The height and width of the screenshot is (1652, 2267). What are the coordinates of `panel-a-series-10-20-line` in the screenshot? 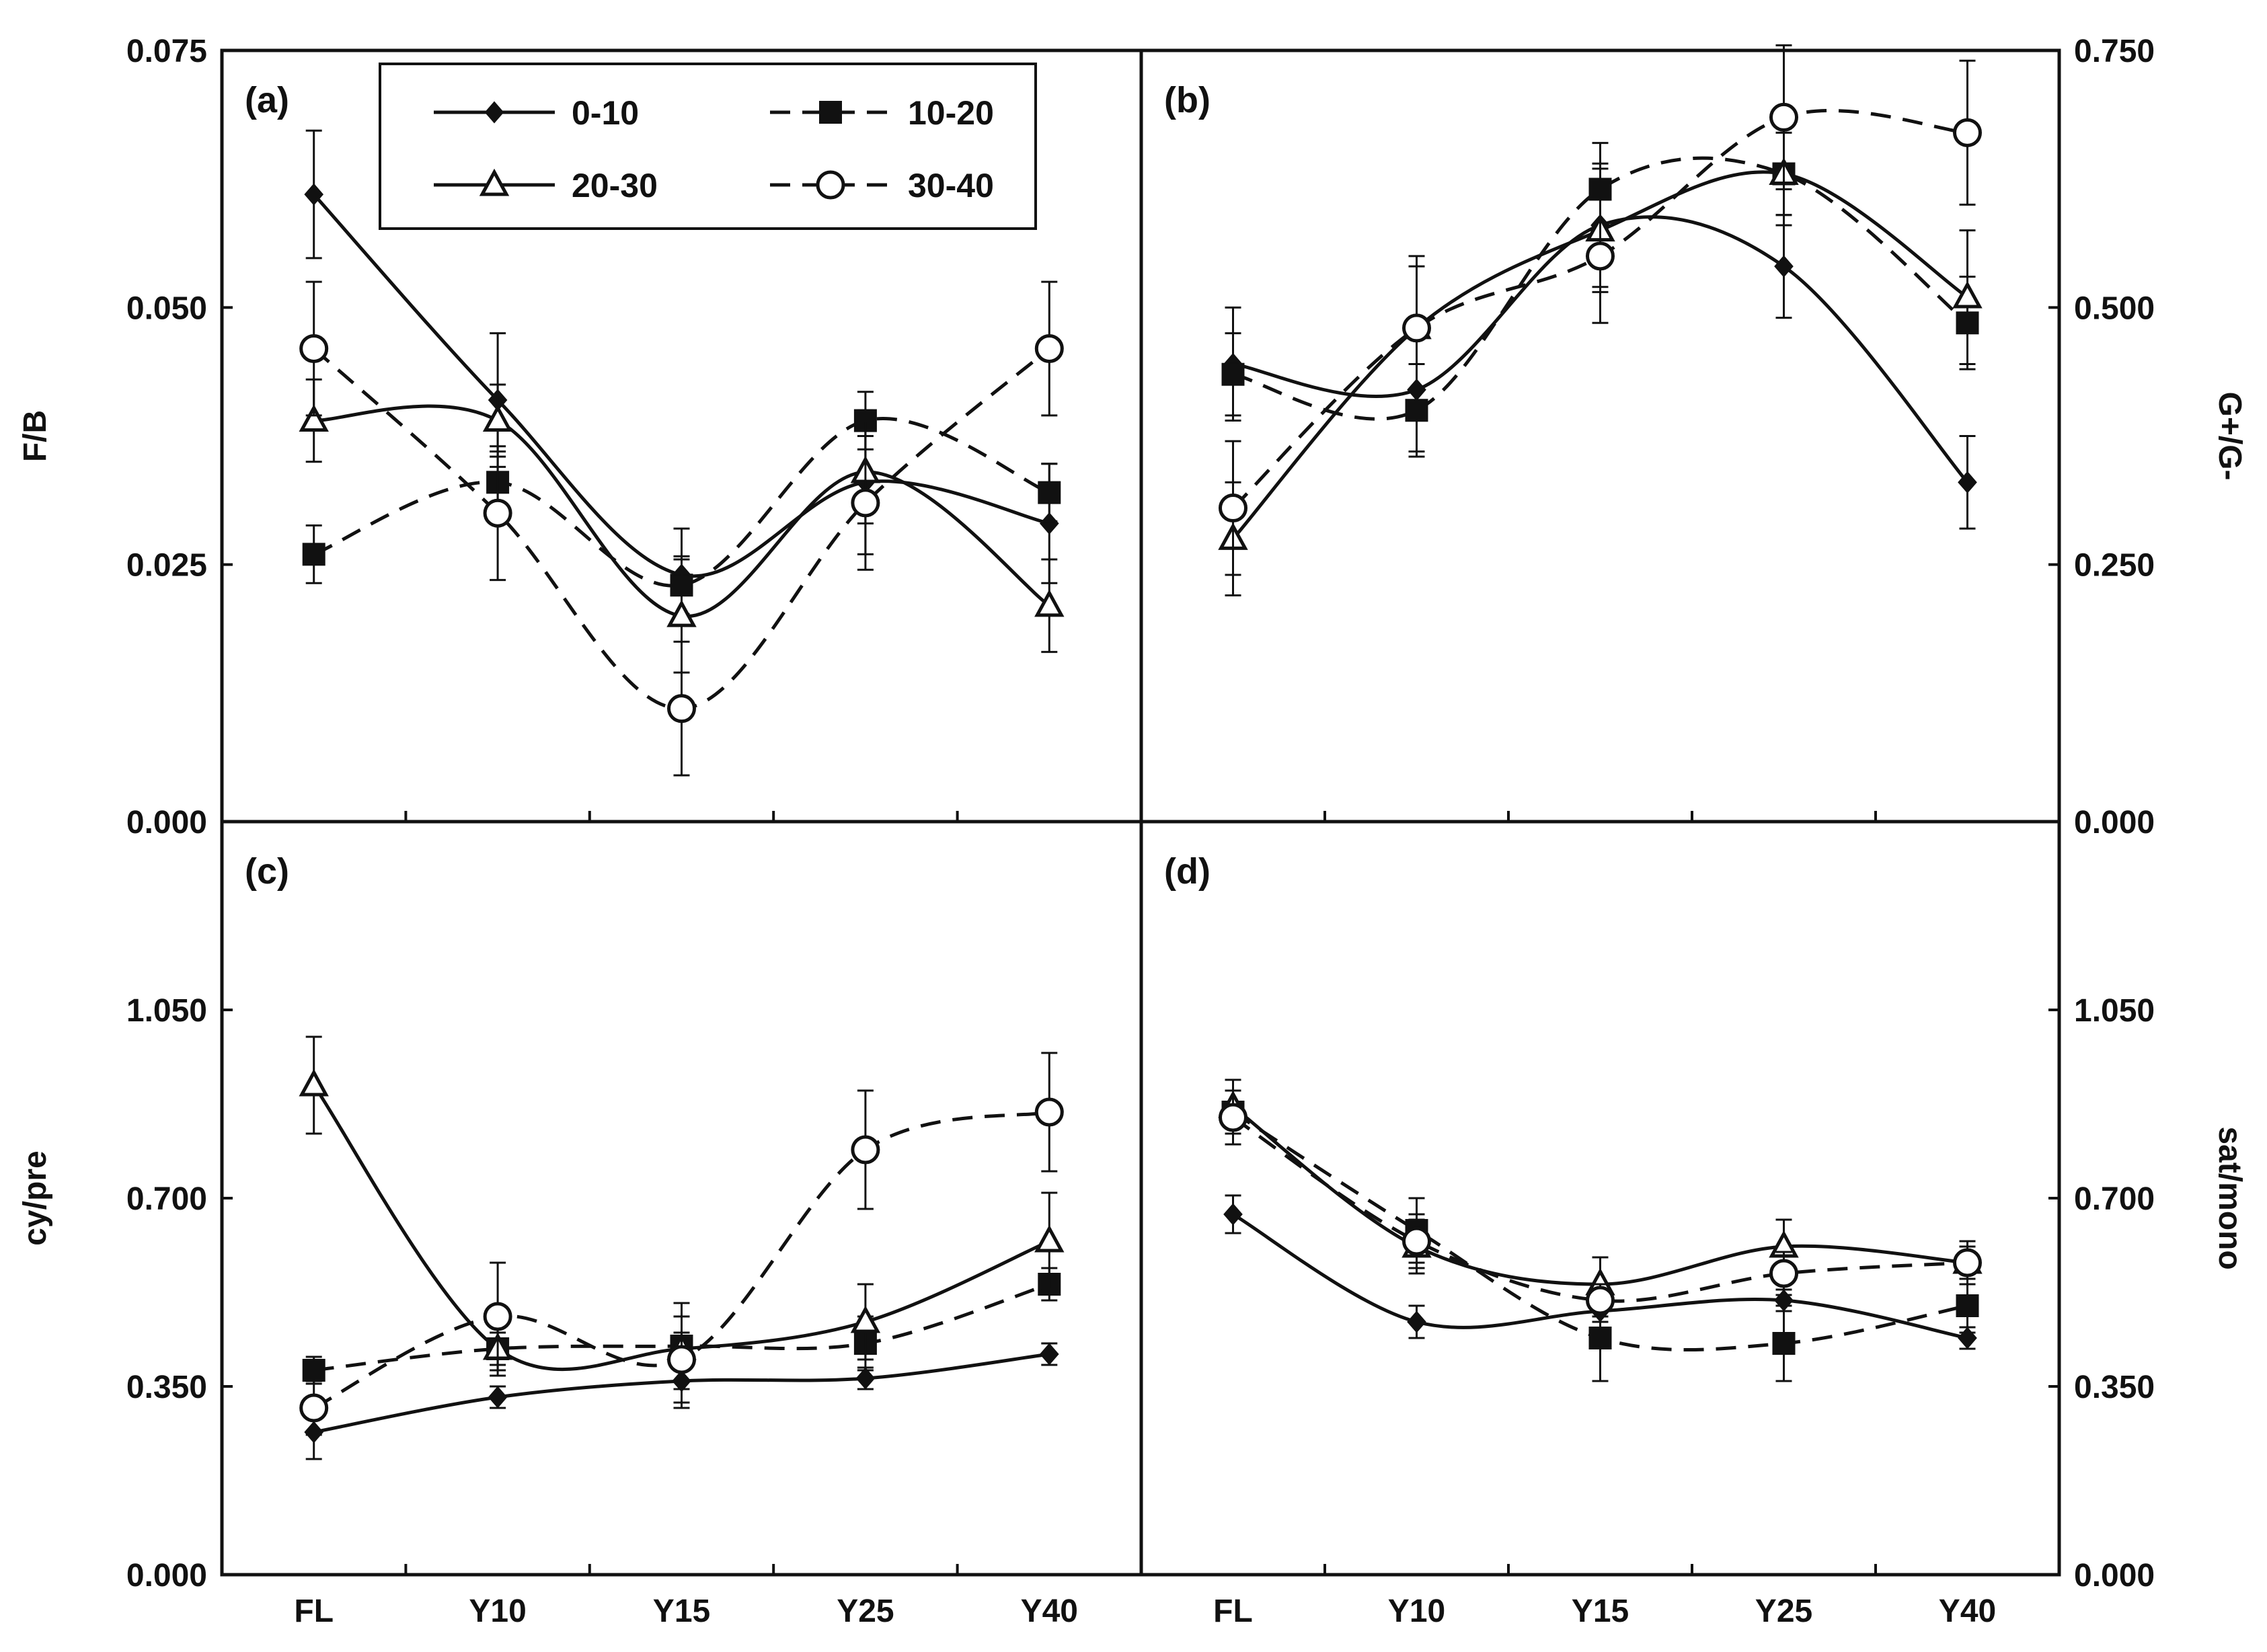 It's located at (681, 502).